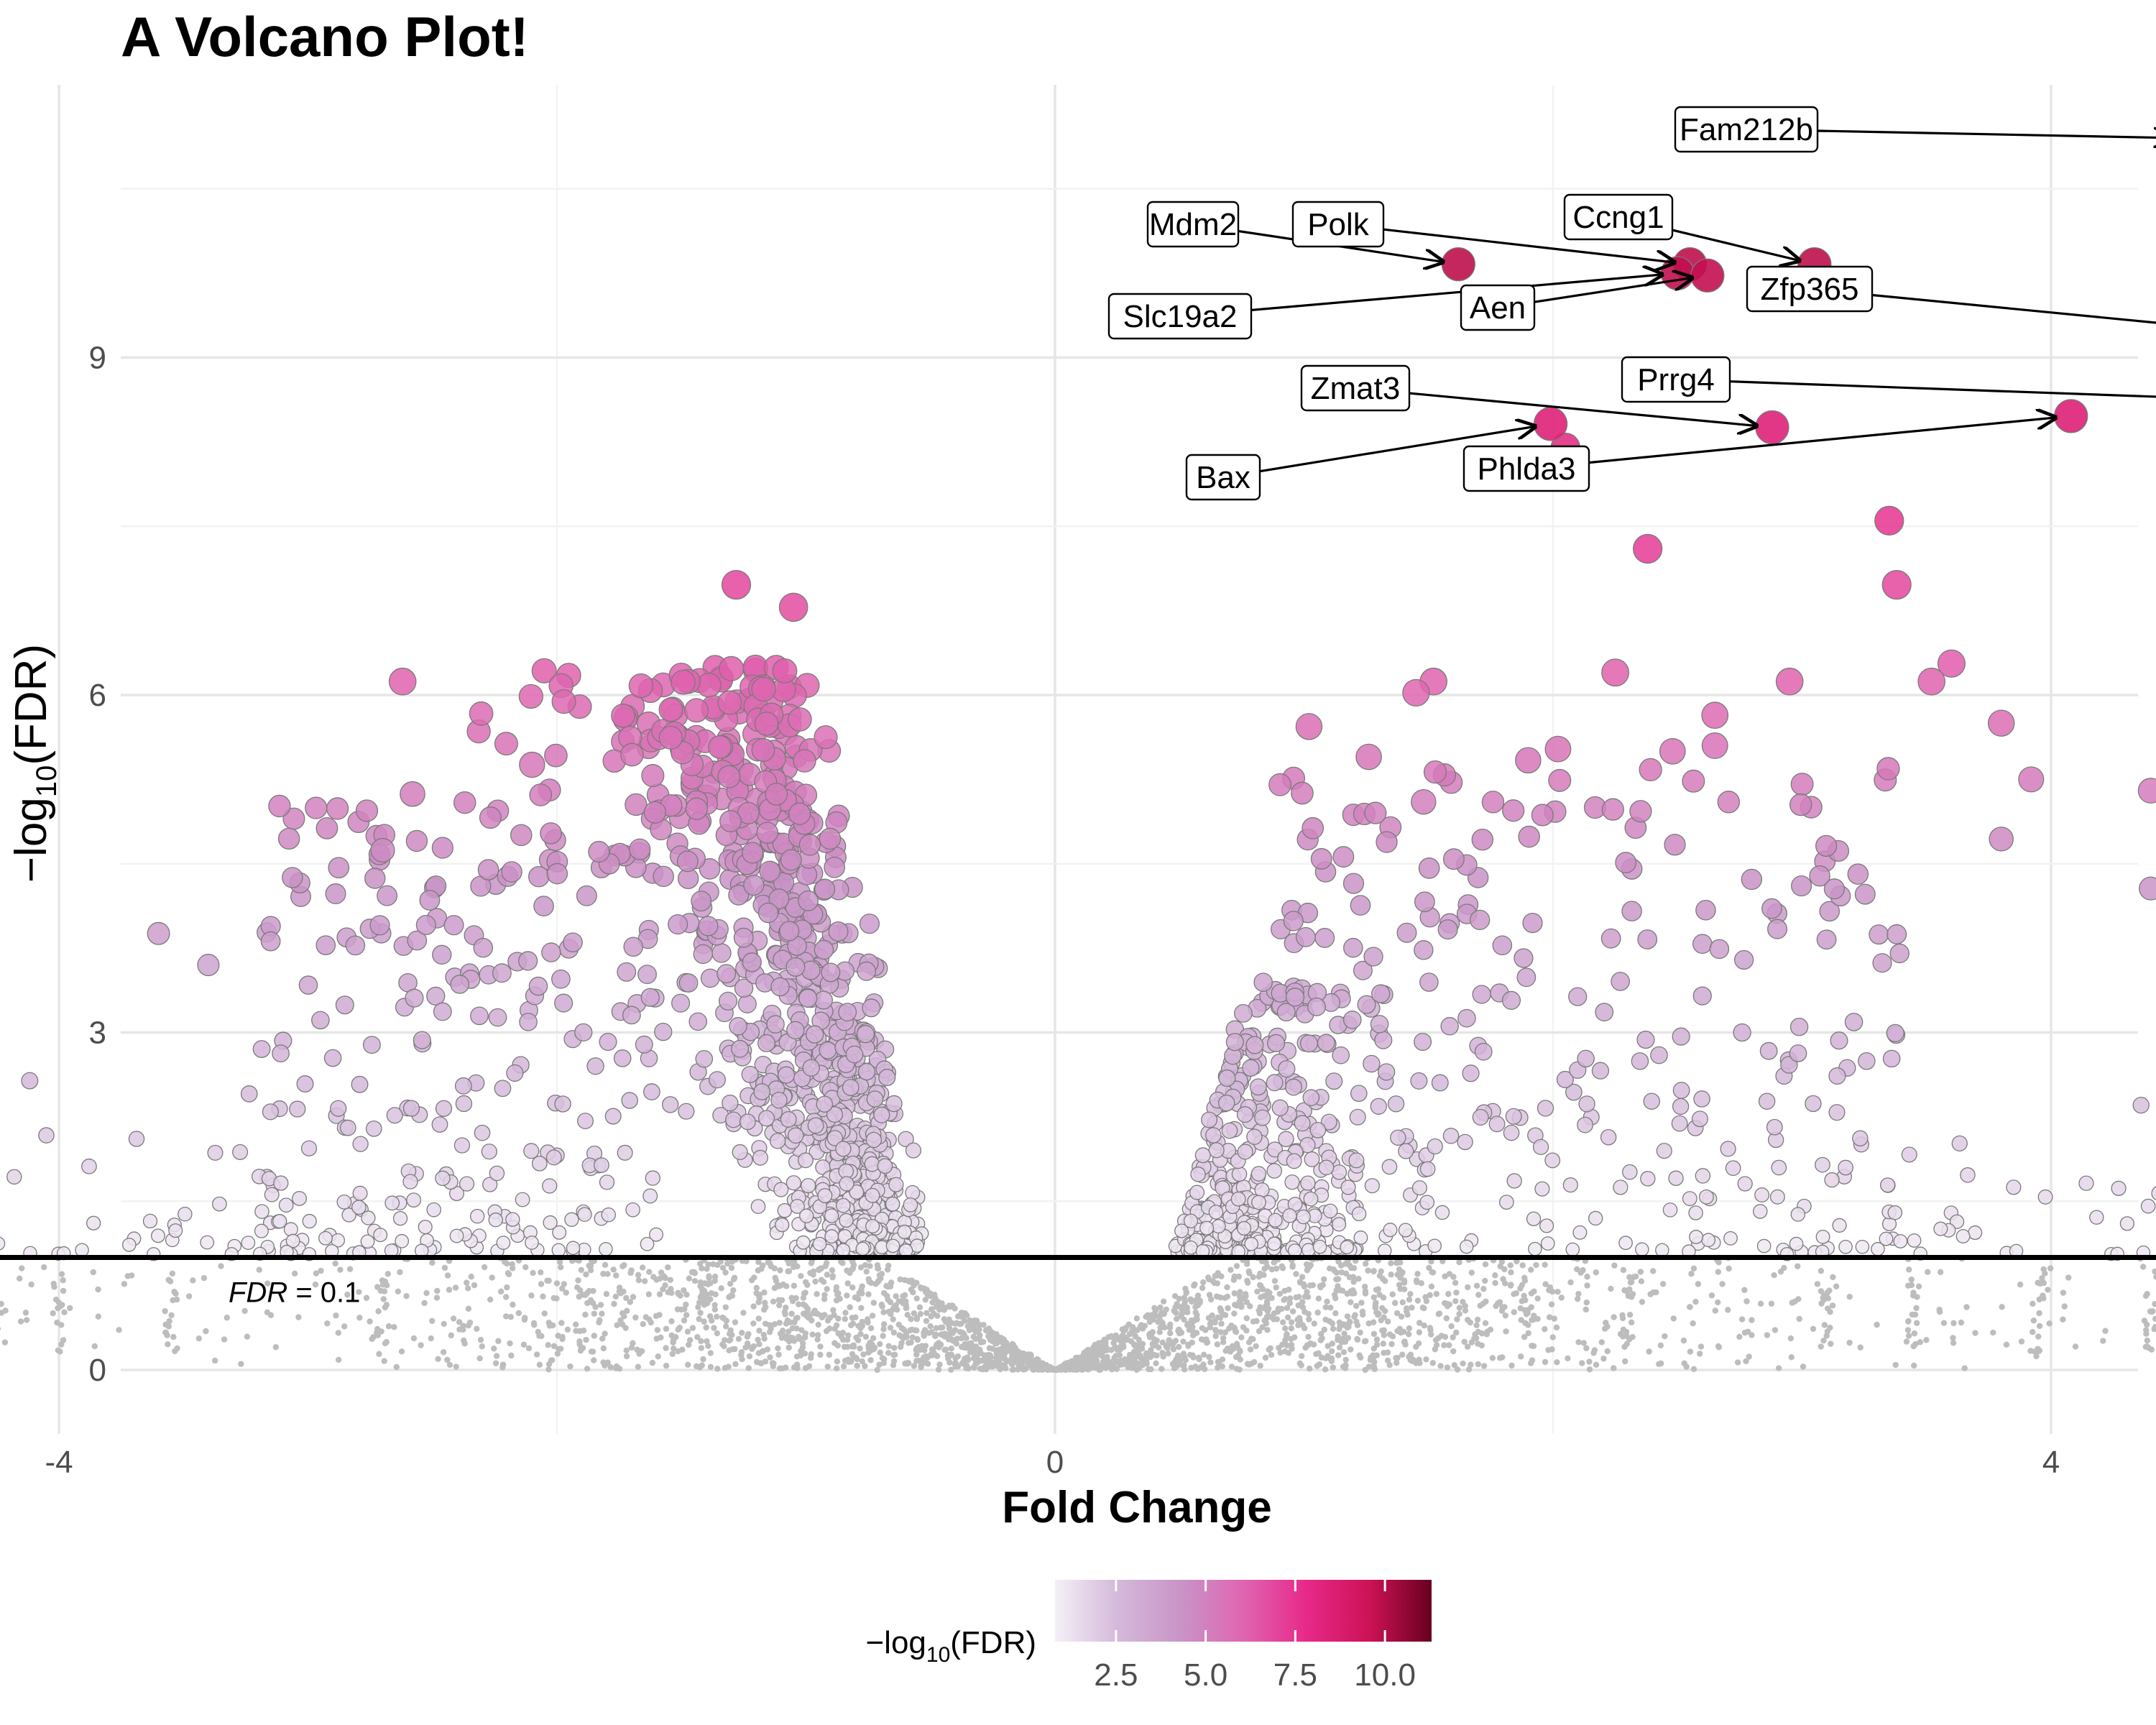 The height and width of the screenshot is (1725, 2156). What do you see at coordinates (47, 781) in the screenshot?
I see `y-axis-title-sub: 10` at bounding box center [47, 781].